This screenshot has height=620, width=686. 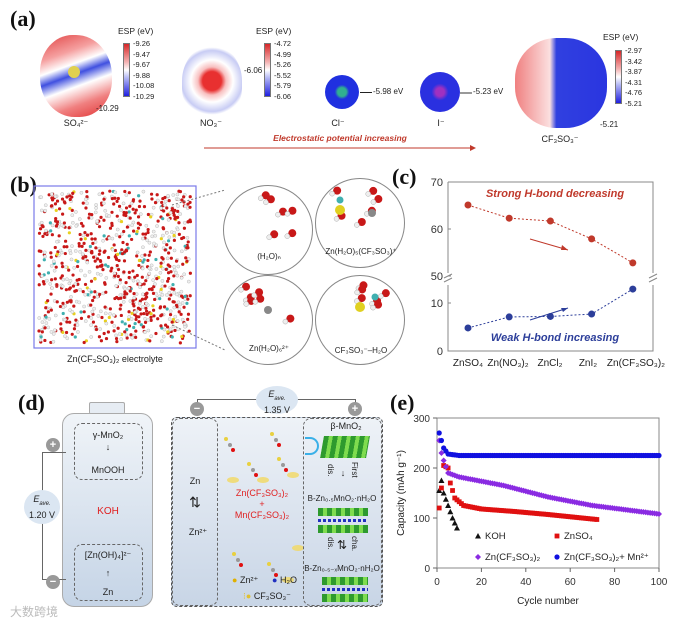 I want to click on zn-label: Zn, so click(x=195, y=481).